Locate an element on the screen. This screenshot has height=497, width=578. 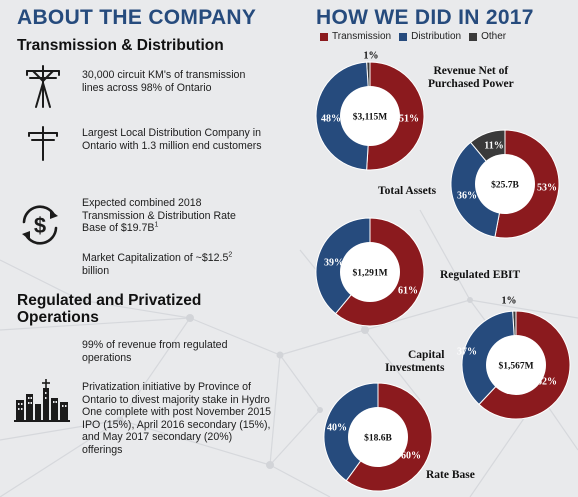
market-cap-text-main: Market Capitalization of ~$12.5 is located at coordinates (155, 258).